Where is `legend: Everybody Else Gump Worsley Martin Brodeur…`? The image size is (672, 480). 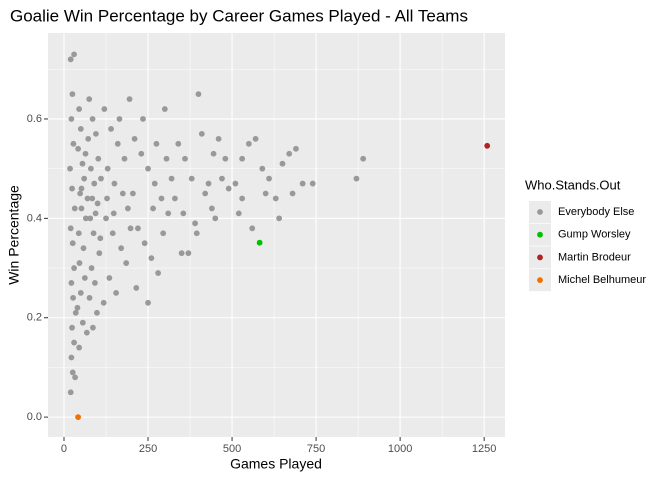
legend: Everybody Else Gump Worsley Martin Brodeur… is located at coordinates (587, 246).